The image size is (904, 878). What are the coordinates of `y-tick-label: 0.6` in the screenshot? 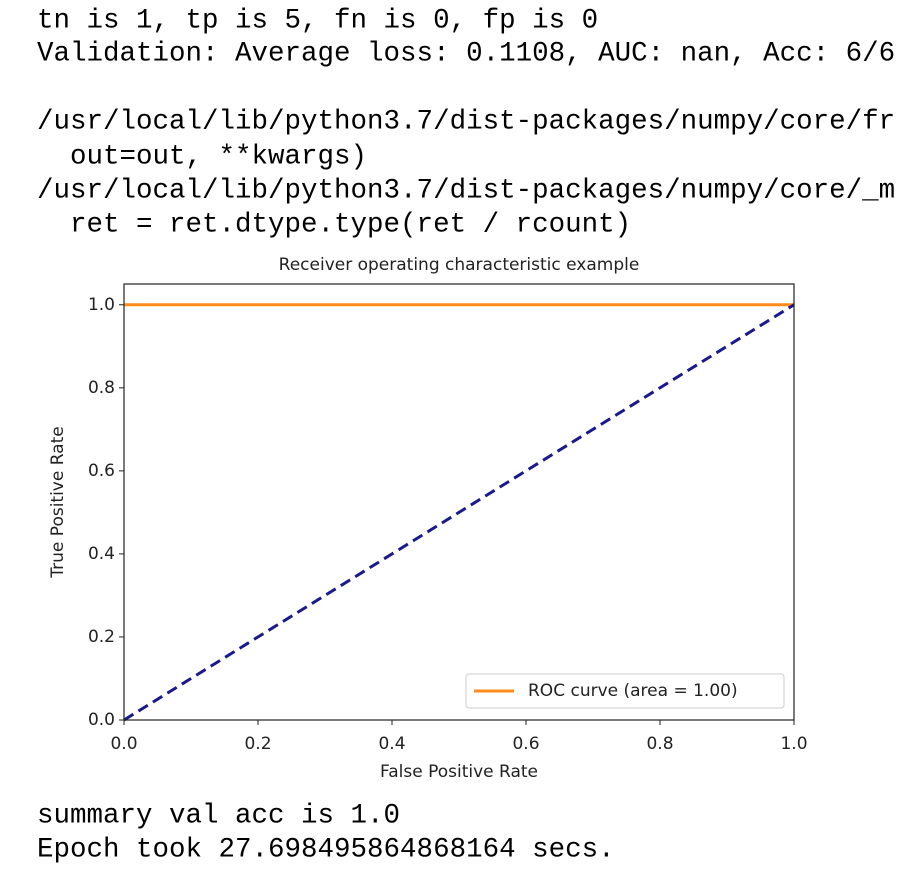 It's located at (101, 471).